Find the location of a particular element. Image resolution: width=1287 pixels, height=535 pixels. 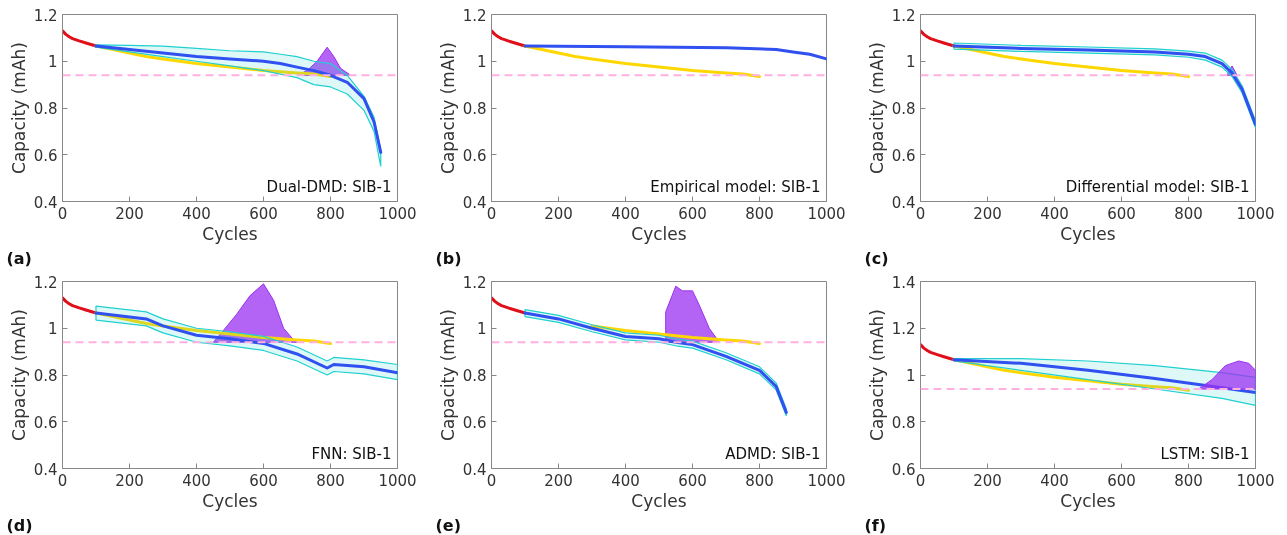

annotation: ADMD: SIB-1 is located at coordinates (773, 453).